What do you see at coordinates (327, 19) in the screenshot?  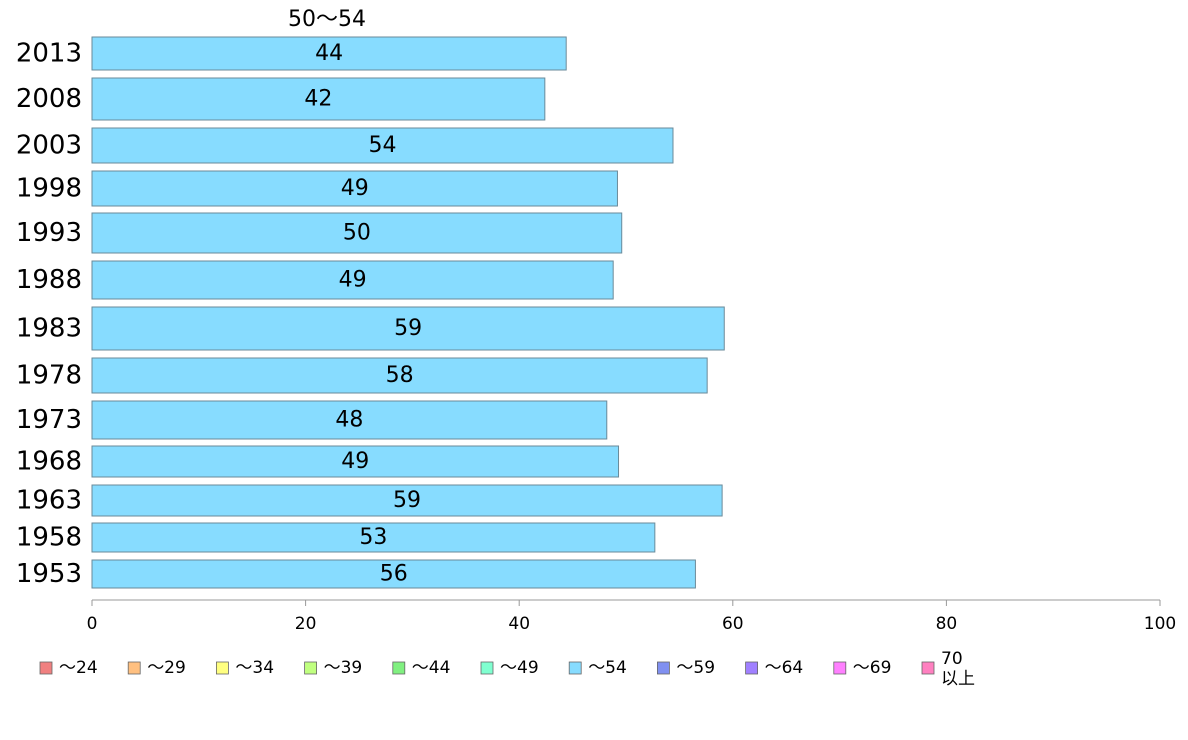 I see `chart-title: 50〜54` at bounding box center [327, 19].